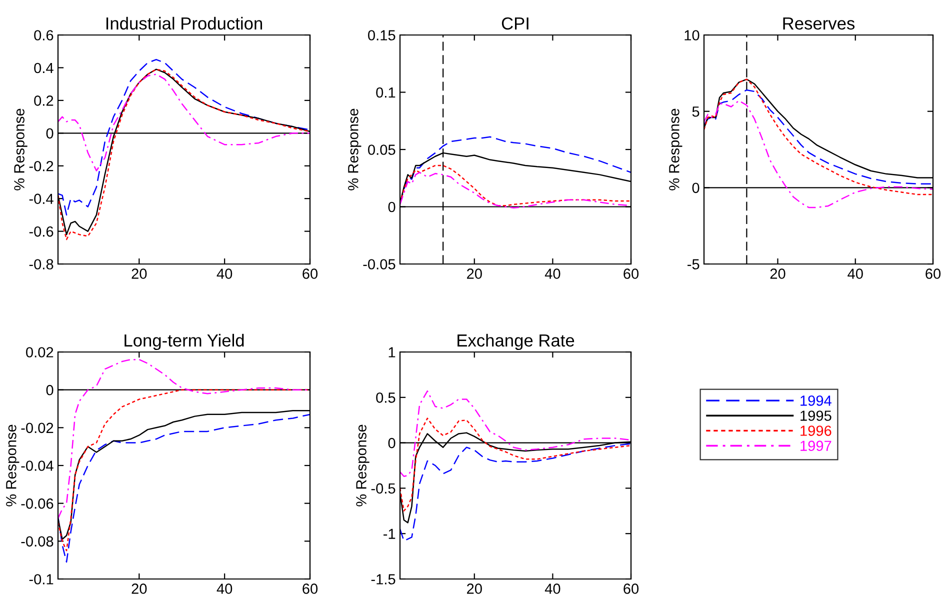  I want to click on text: 1997, so click(816, 445).